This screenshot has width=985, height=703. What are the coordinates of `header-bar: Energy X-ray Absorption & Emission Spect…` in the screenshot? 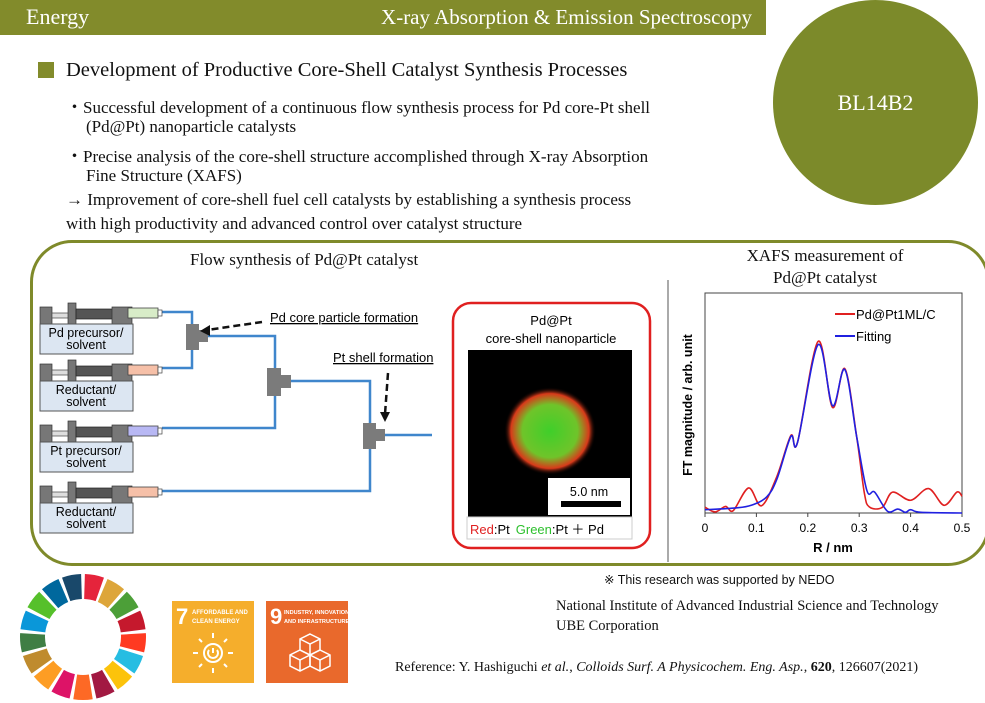 It's located at (383, 17).